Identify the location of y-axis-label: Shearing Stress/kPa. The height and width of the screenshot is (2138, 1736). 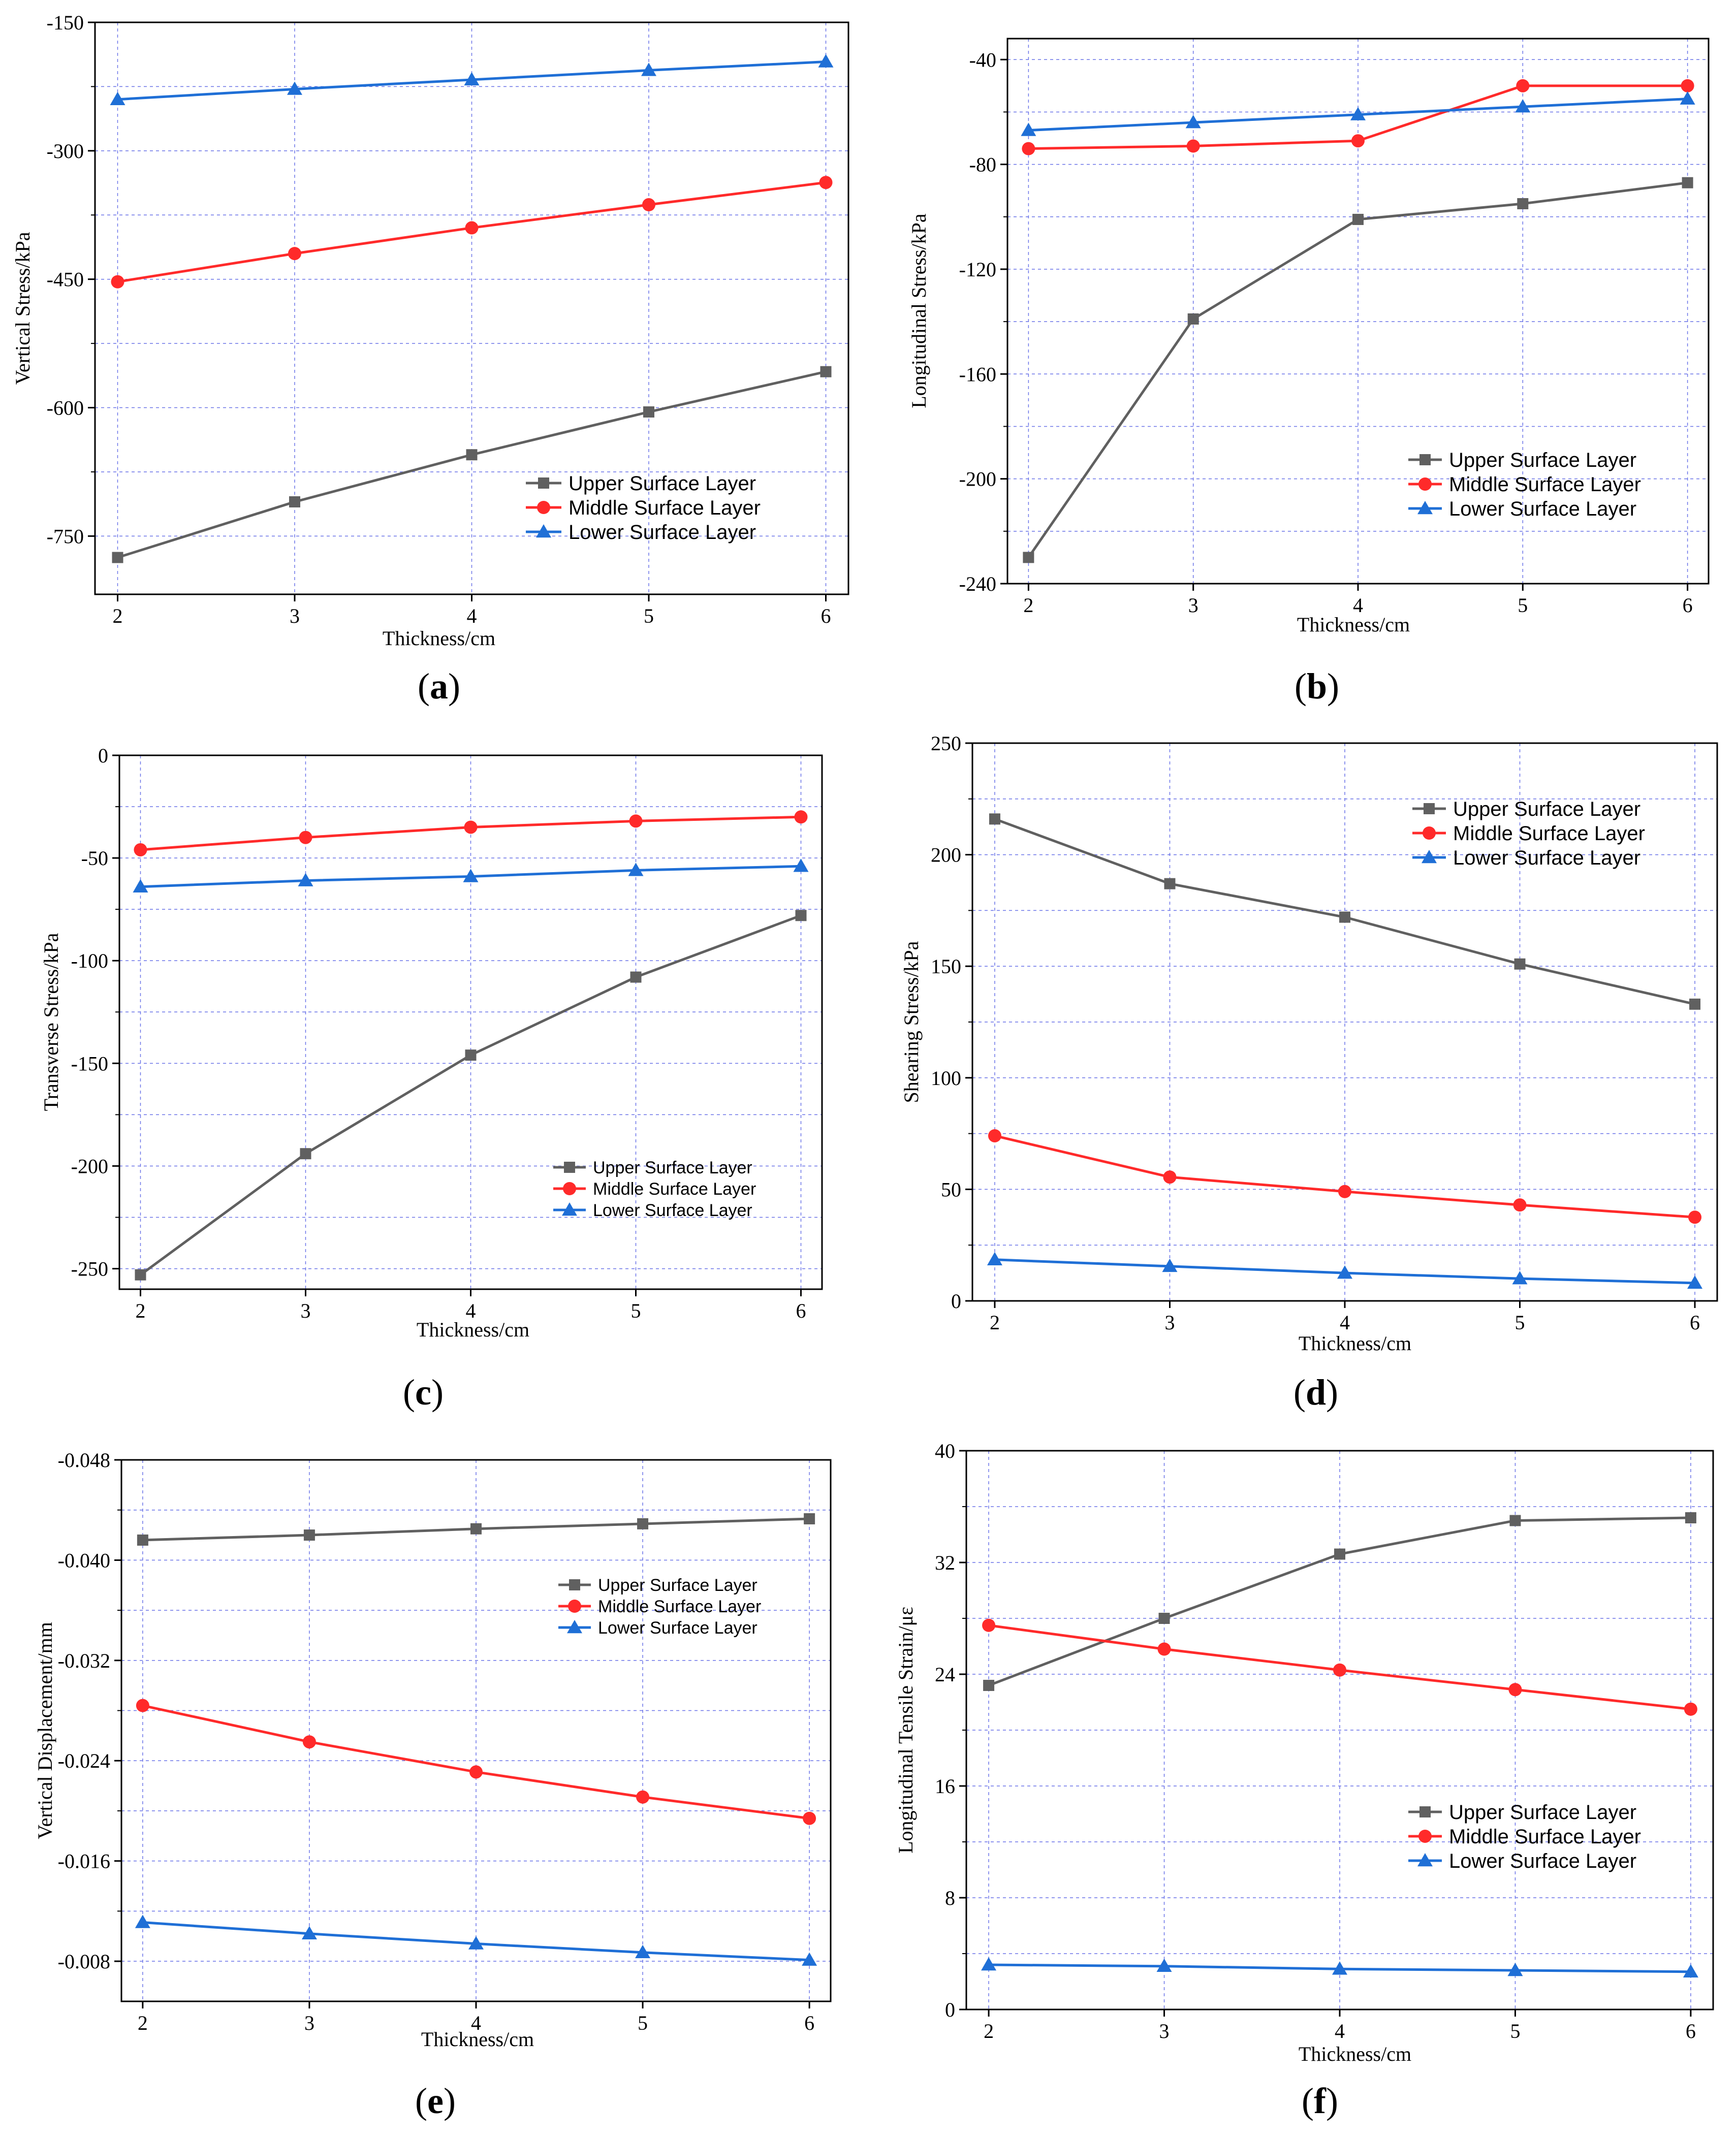
(911, 1022).